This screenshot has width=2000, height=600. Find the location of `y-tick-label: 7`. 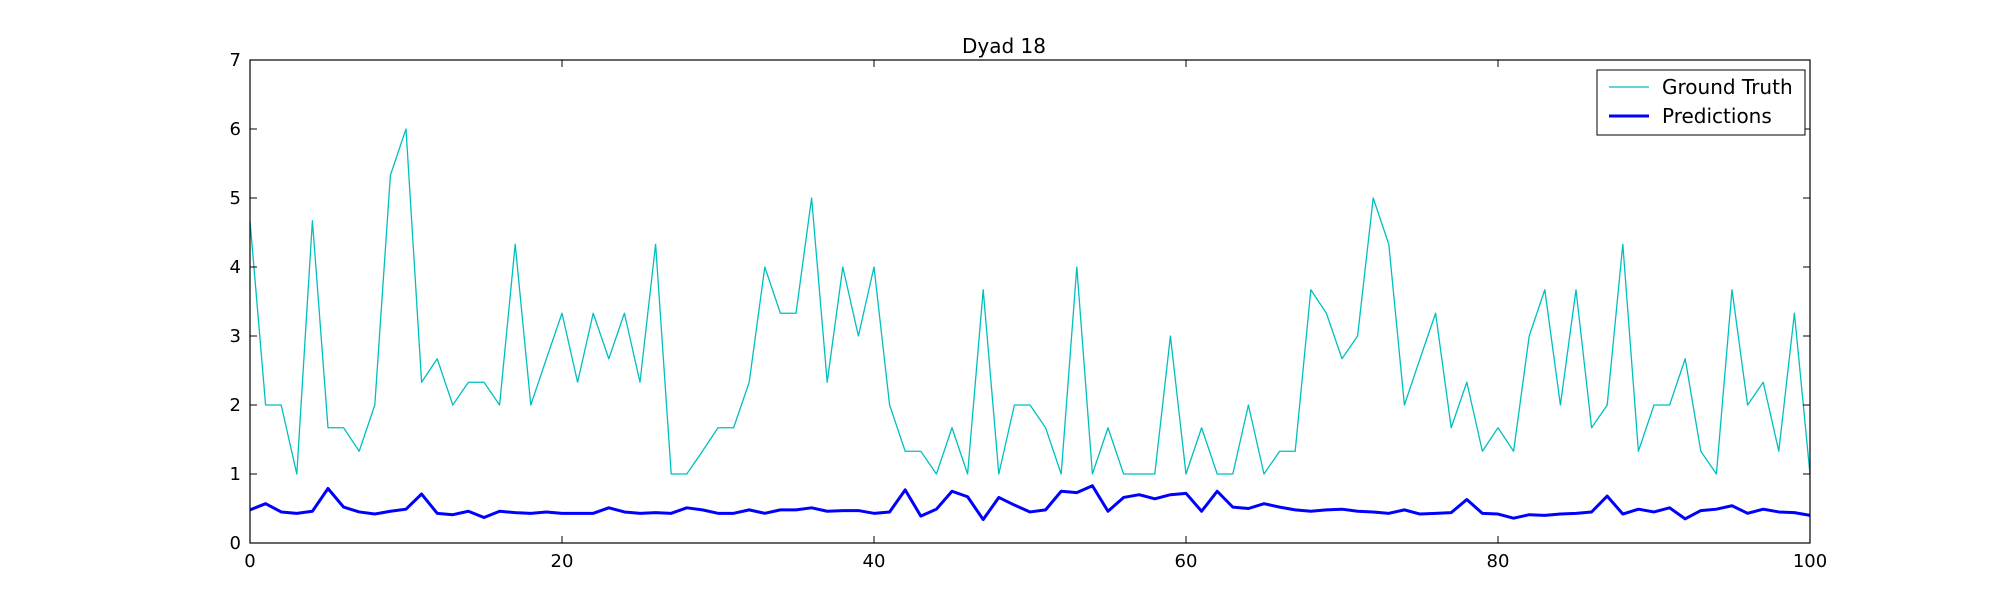

y-tick-label: 7 is located at coordinates (235, 60).